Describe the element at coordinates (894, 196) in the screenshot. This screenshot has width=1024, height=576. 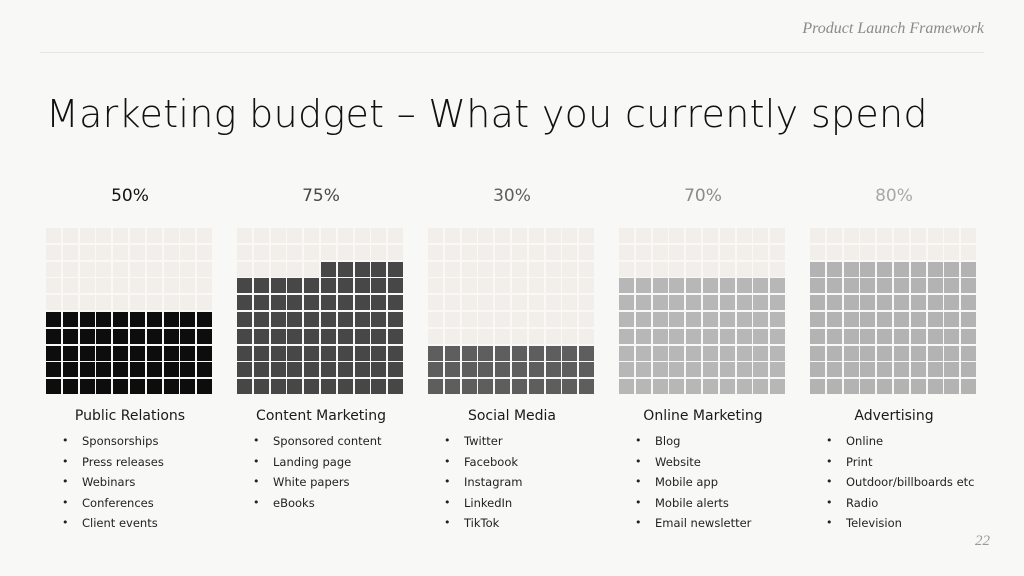
I see `percent-label: 80%` at that location.